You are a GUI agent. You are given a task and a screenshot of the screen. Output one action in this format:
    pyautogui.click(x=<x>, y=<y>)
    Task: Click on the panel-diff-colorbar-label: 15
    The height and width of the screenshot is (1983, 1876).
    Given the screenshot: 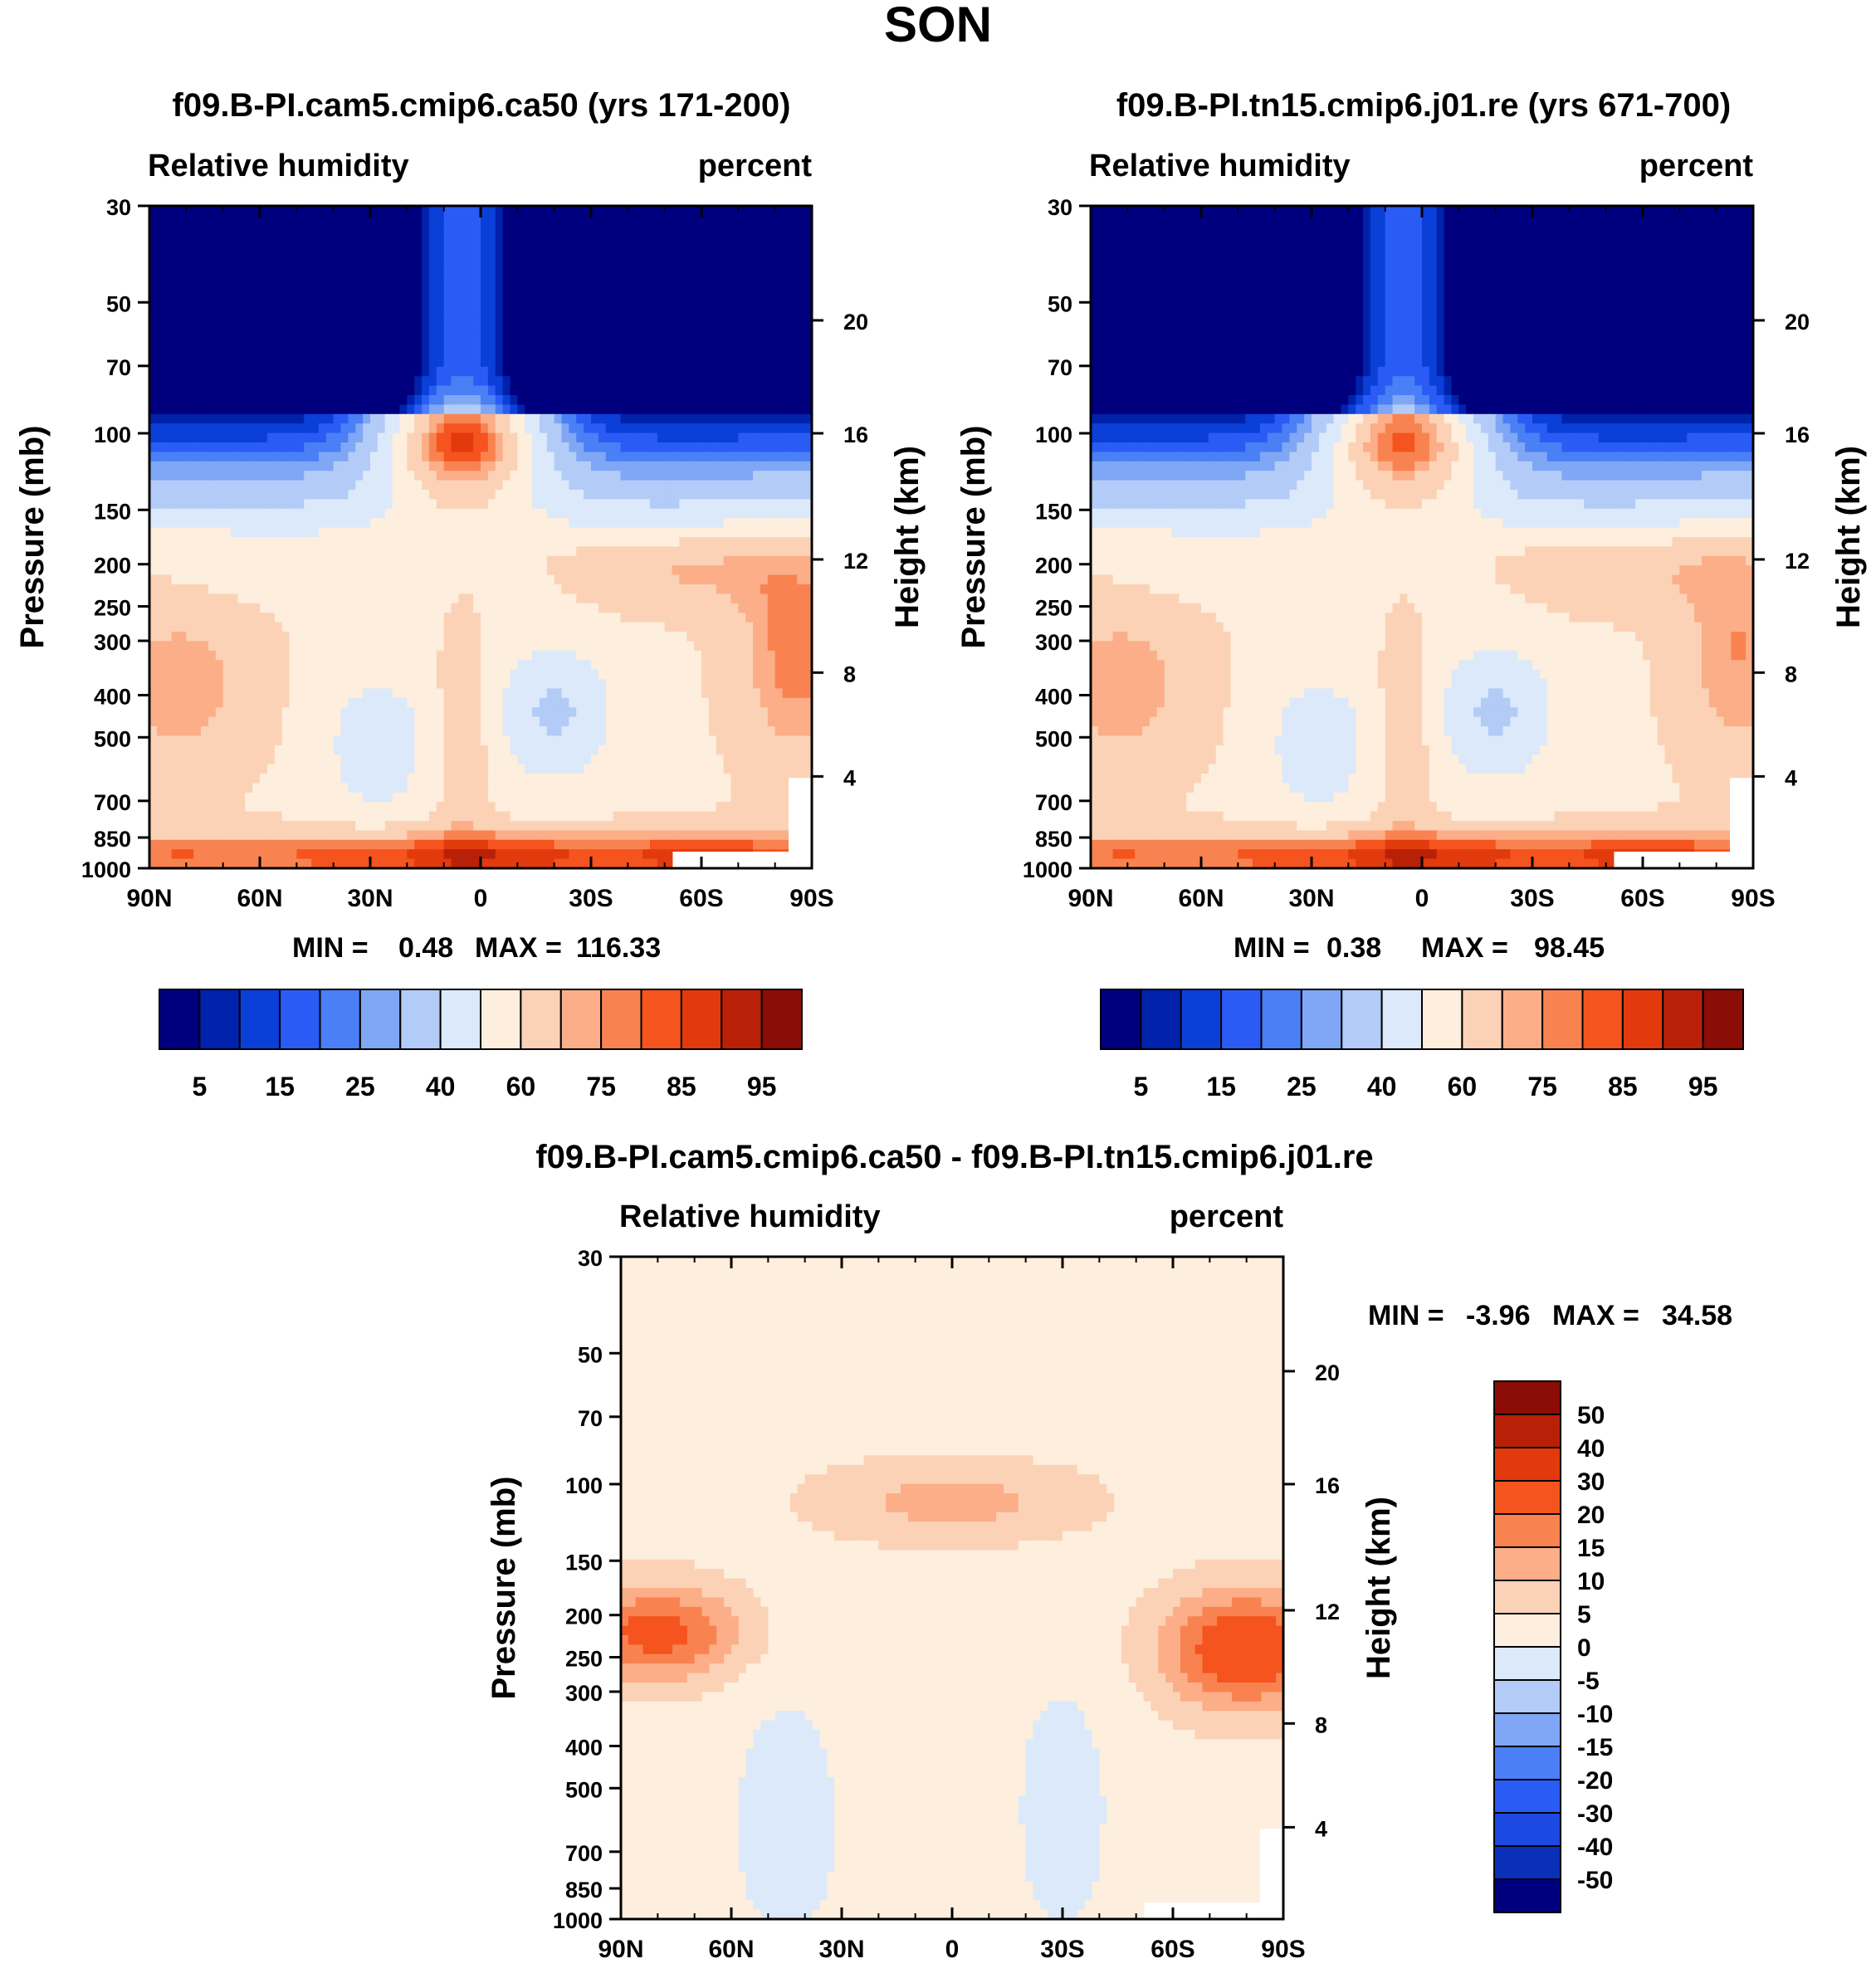 What is the action you would take?
    pyautogui.click(x=1591, y=1549)
    